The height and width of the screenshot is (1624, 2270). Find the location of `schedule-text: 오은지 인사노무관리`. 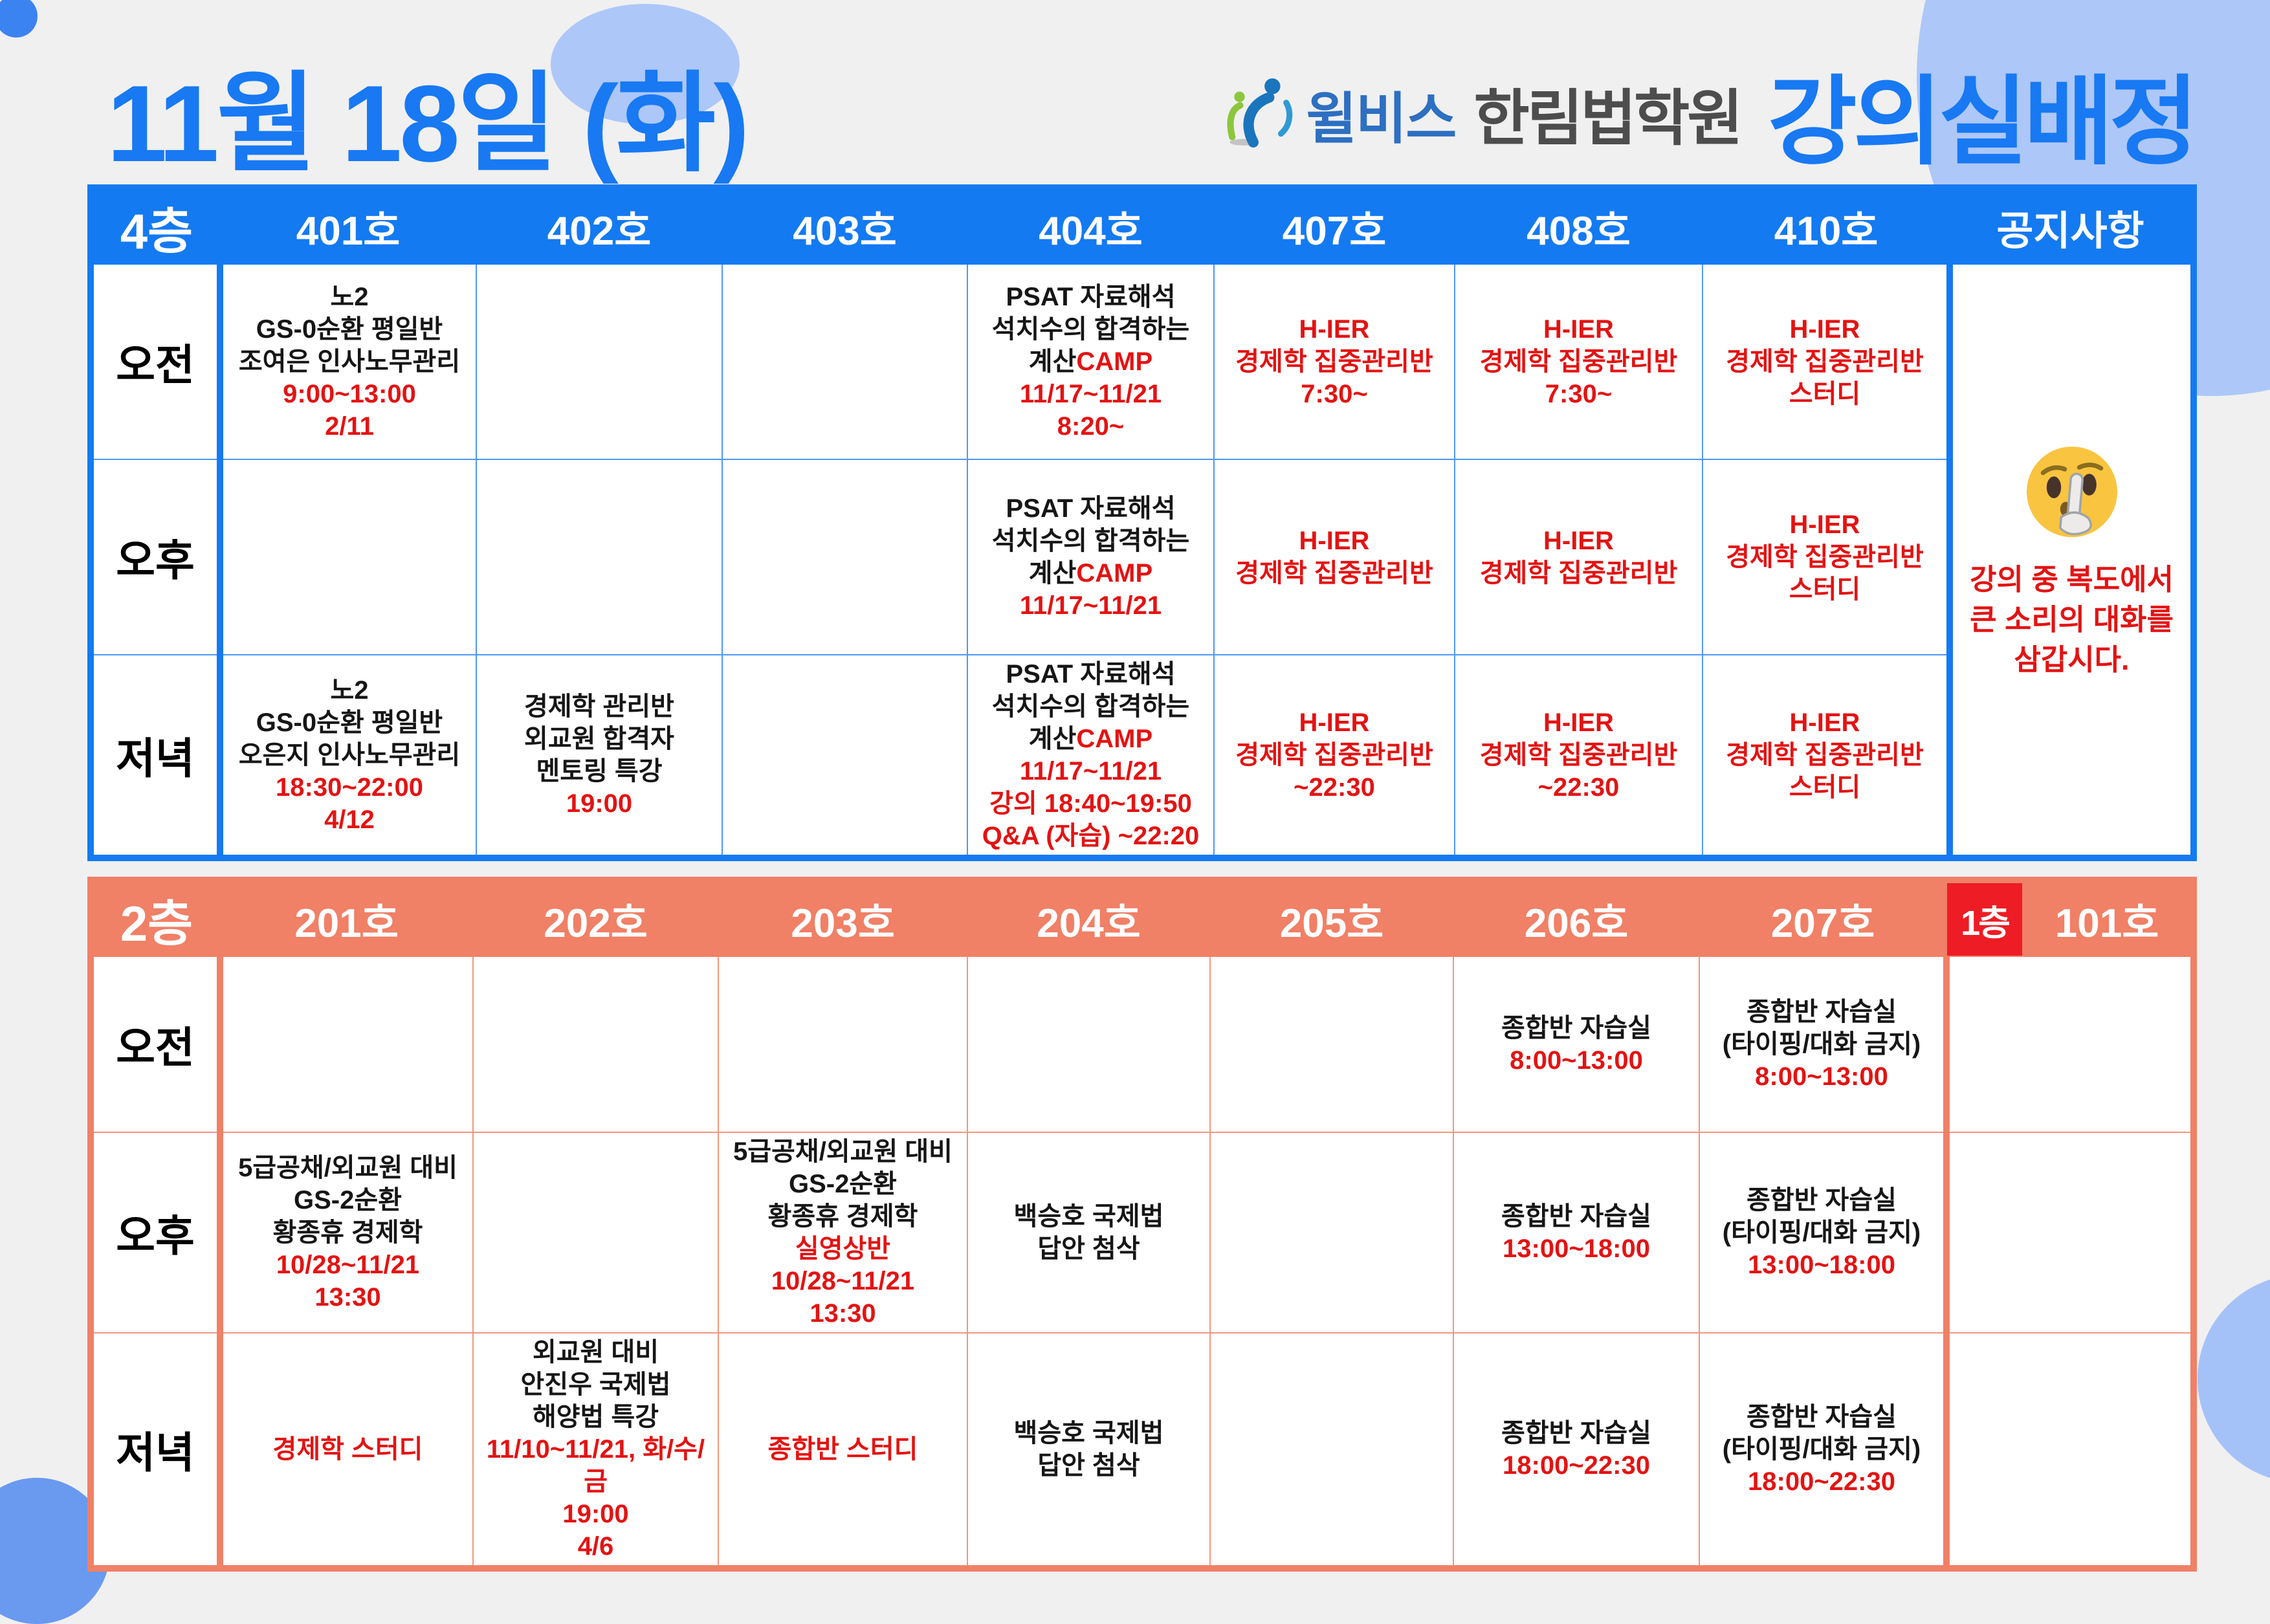

schedule-text: 오은지 인사노무관리 is located at coordinates (349, 755).